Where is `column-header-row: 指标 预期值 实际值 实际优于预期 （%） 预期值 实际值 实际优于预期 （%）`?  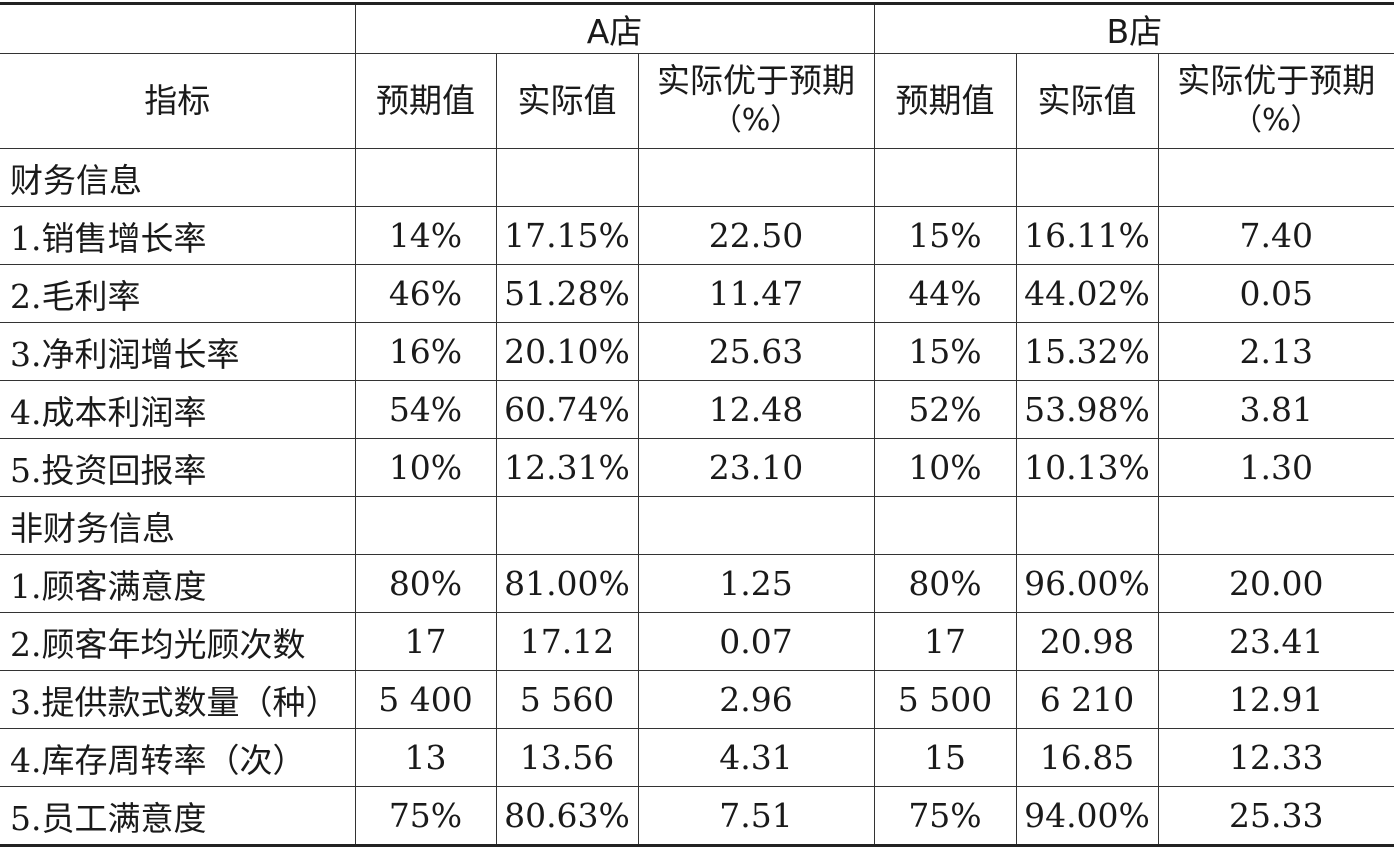
column-header-row: 指标 预期值 实际值 实际优于预期 （%） 预期值 实际值 实际优于预期 （%） is located at coordinates (697, 101).